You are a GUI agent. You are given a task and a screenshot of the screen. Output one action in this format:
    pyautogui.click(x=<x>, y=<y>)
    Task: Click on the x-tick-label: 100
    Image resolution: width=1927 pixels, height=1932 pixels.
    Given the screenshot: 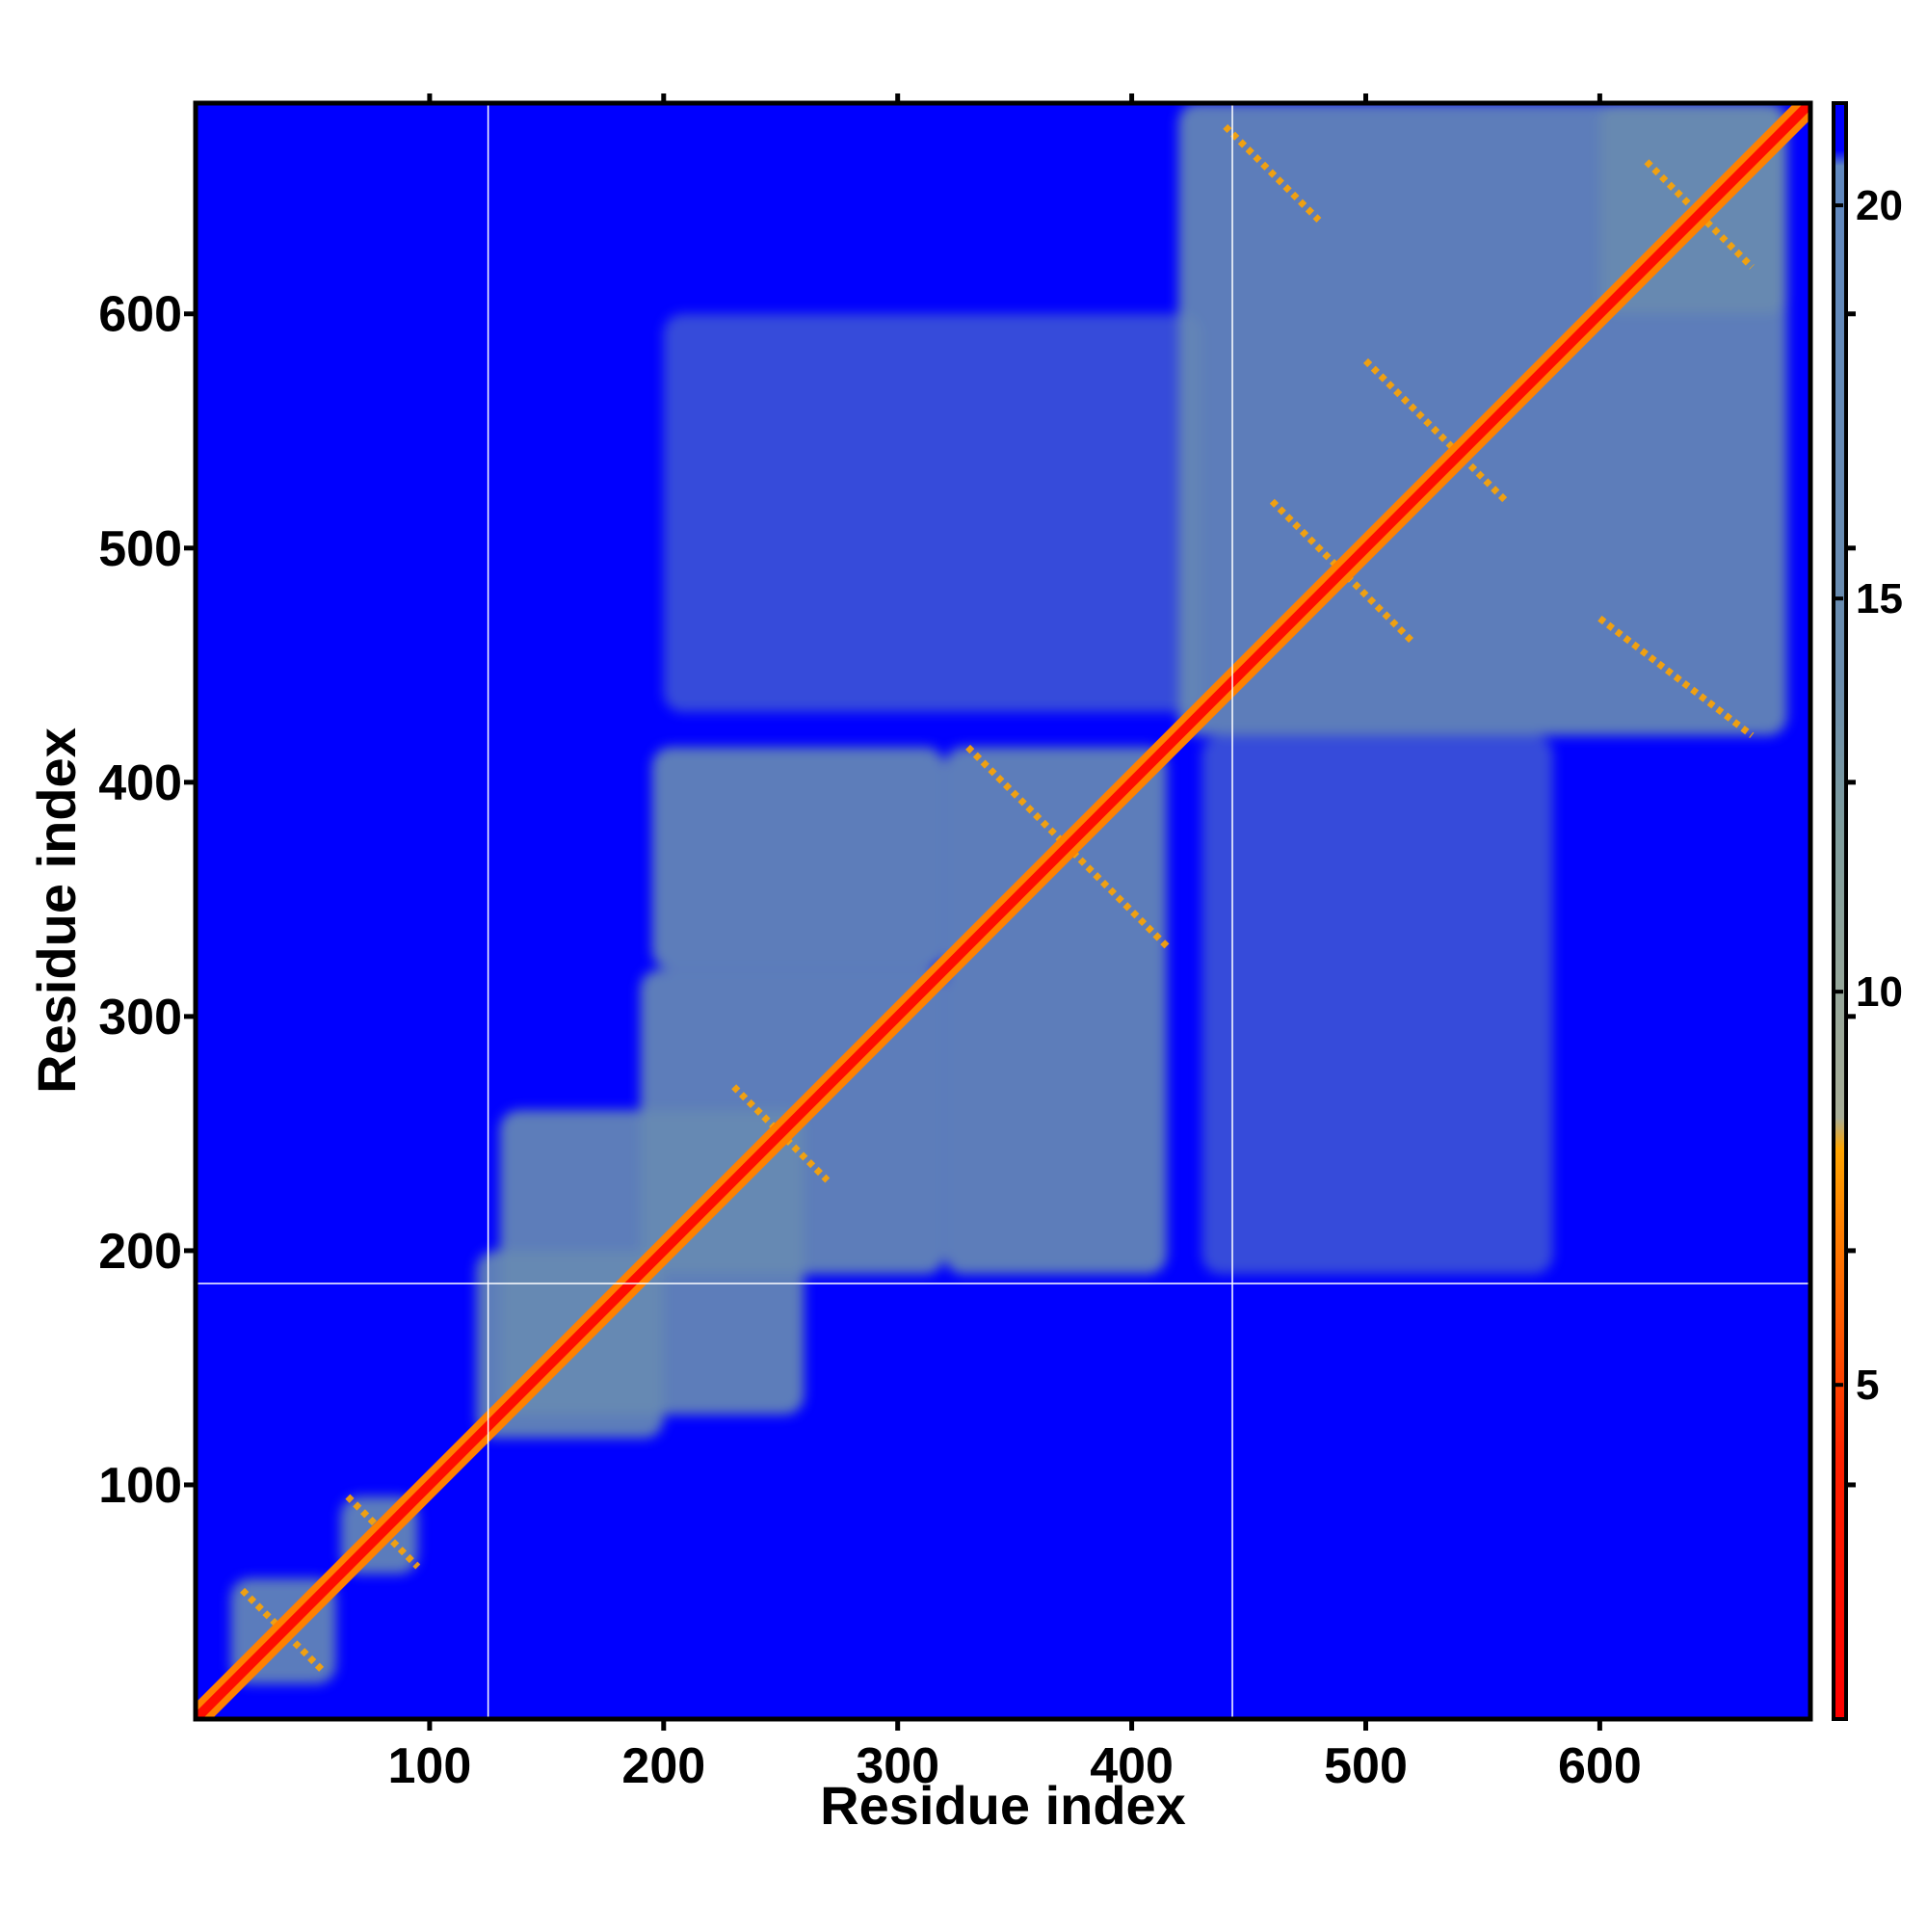 What is the action you would take?
    pyautogui.click(x=430, y=1766)
    